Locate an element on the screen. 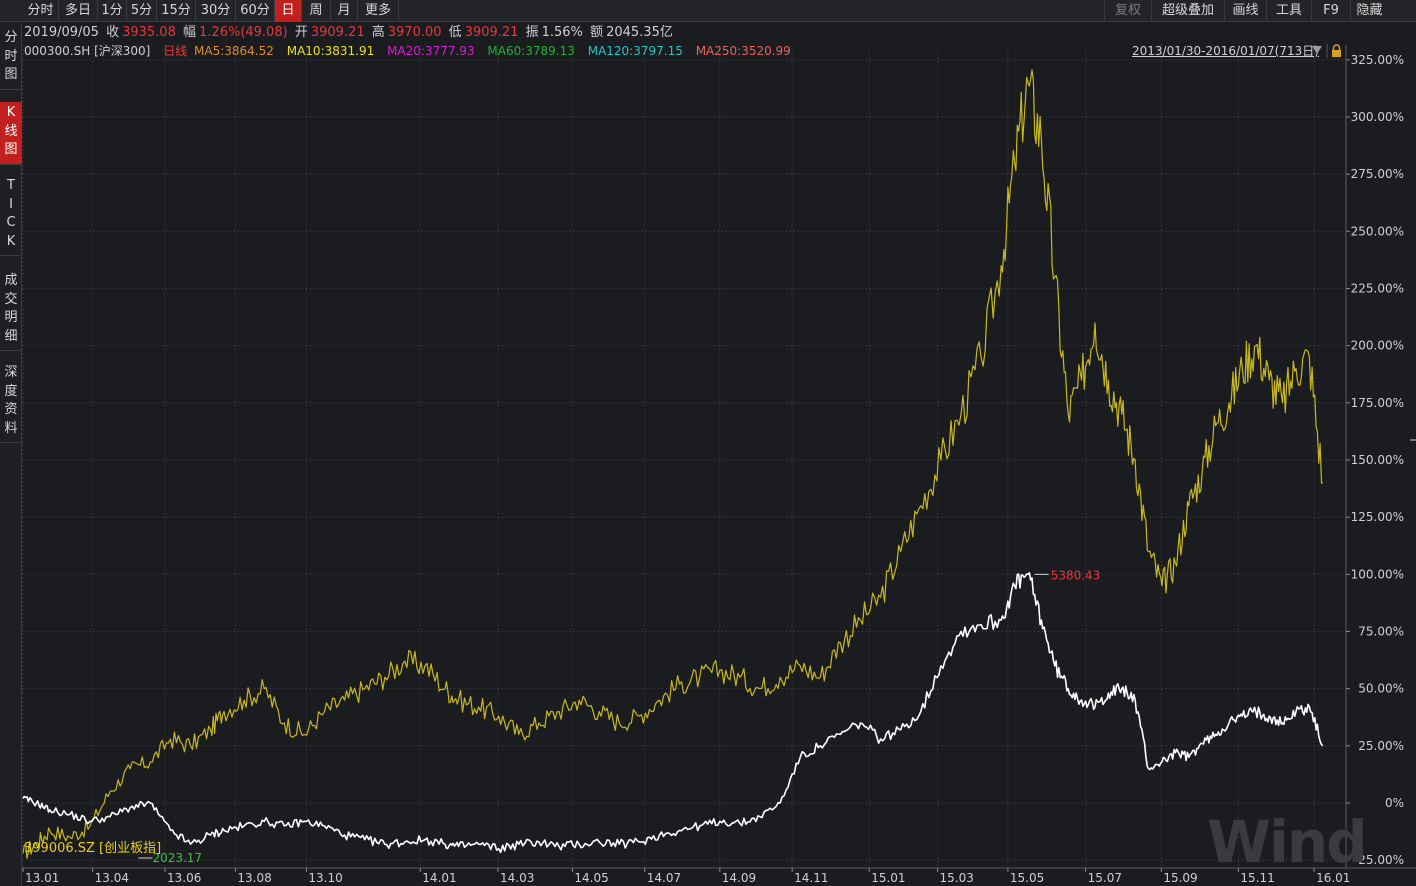 The width and height of the screenshot is (1416, 886). period-tab: 周 is located at coordinates (316, 11).